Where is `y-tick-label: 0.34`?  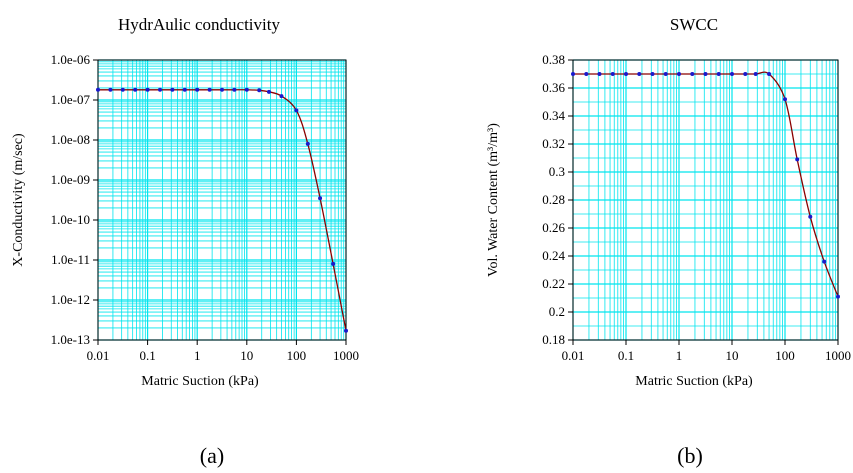 y-tick-label: 0.34 is located at coordinates (553, 115).